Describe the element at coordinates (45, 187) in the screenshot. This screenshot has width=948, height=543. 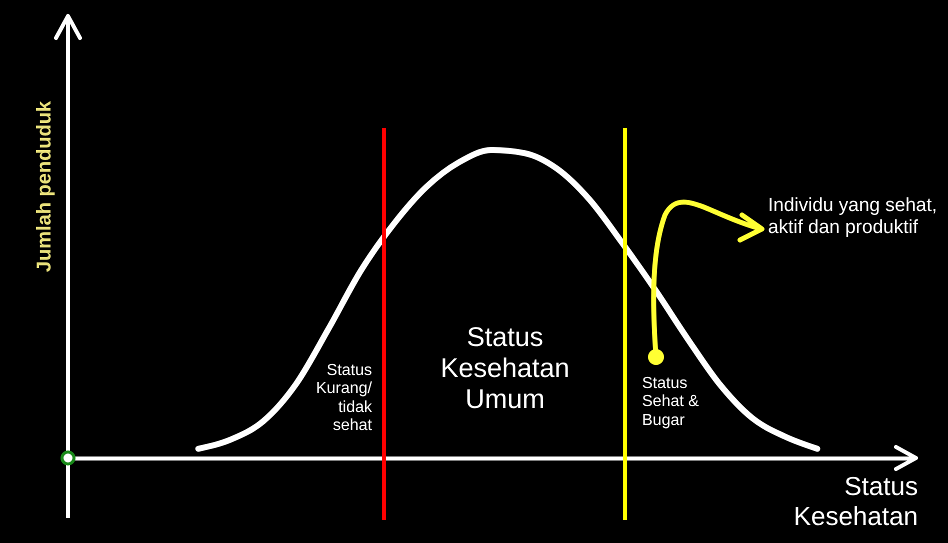
I see `y-axis-title: Jumlah penduduk` at that location.